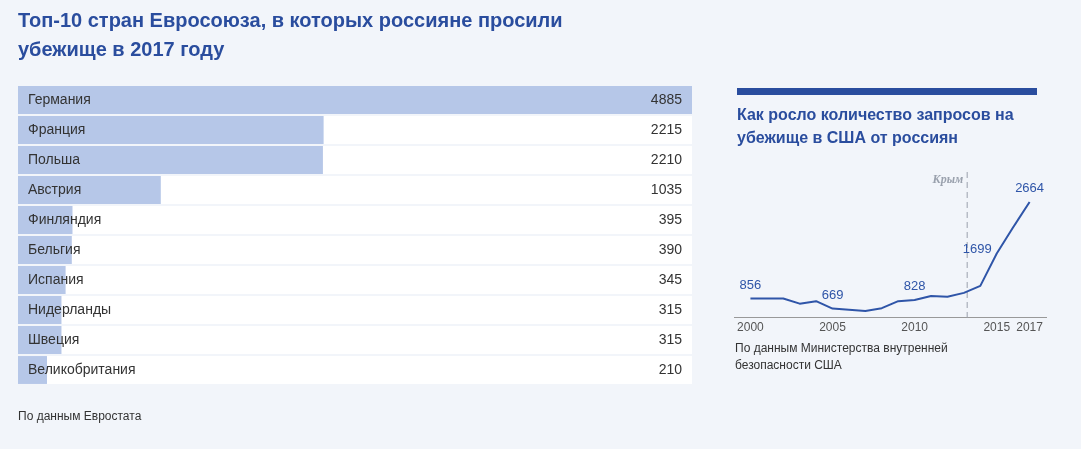 The width and height of the screenshot is (1081, 449). Describe the element at coordinates (56, 278) in the screenshot. I see `y-tick-label: Испания` at that location.